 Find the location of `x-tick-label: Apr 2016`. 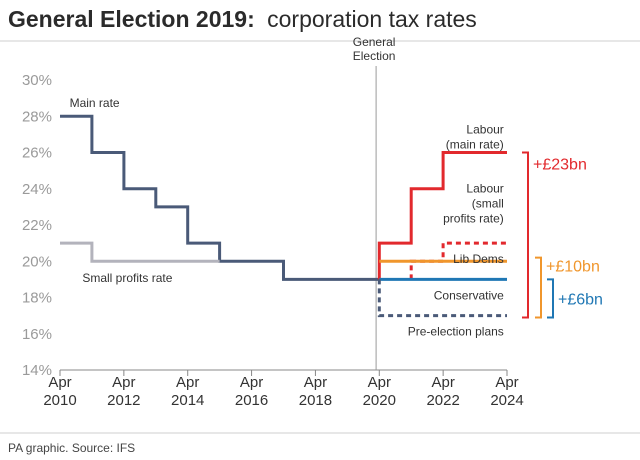

x-tick-label: Apr 2016 is located at coordinates (251, 391).